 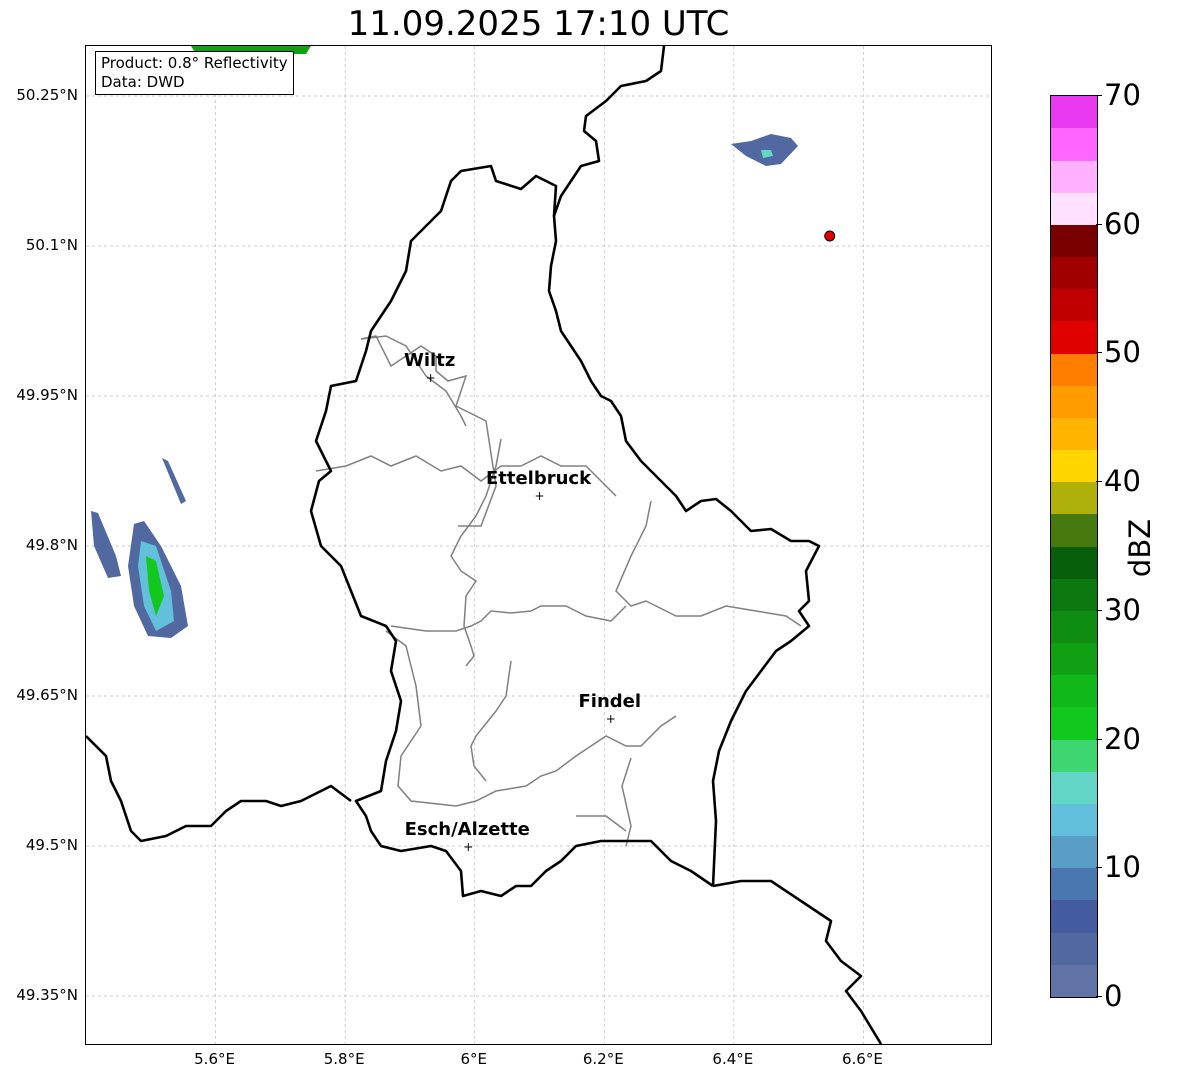 What do you see at coordinates (862, 1059) in the screenshot?
I see `lon-tick-label: 6.6°E` at bounding box center [862, 1059].